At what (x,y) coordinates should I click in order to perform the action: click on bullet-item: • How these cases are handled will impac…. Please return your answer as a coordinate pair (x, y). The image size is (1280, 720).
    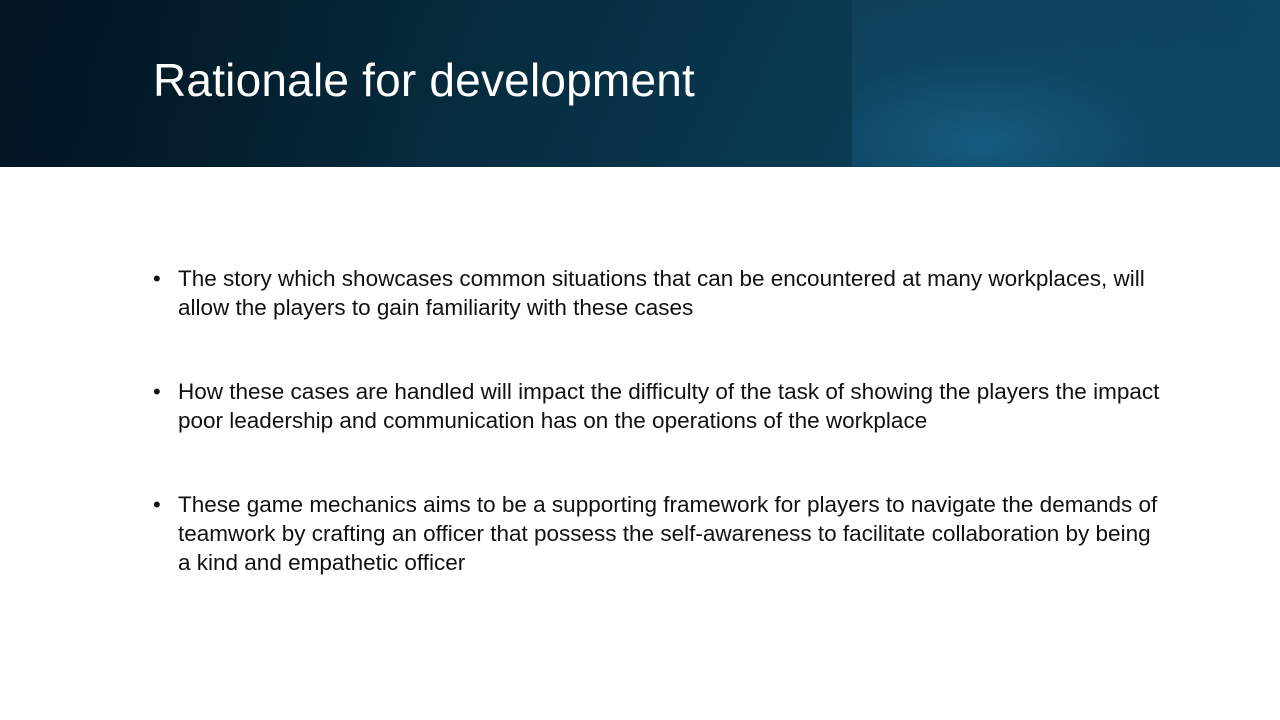
    Looking at the image, I should click on (658, 406).